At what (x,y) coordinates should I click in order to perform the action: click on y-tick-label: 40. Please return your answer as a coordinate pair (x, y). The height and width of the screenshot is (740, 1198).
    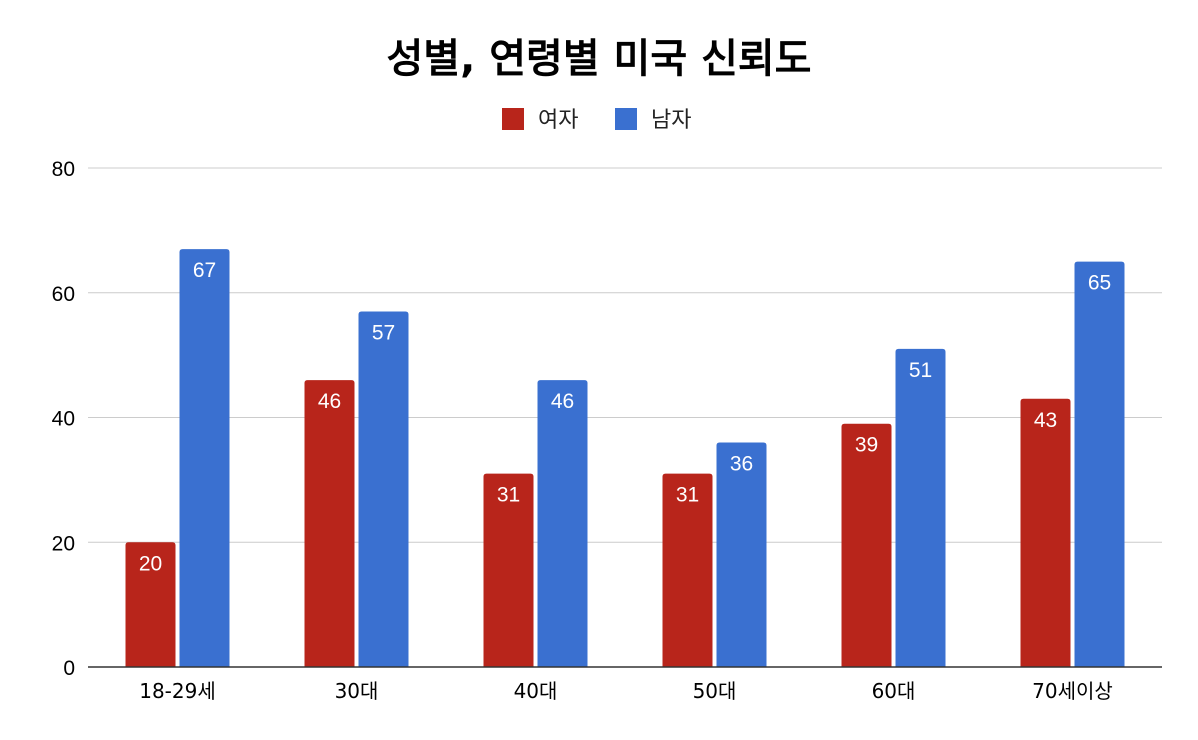
    Looking at the image, I should click on (63, 419).